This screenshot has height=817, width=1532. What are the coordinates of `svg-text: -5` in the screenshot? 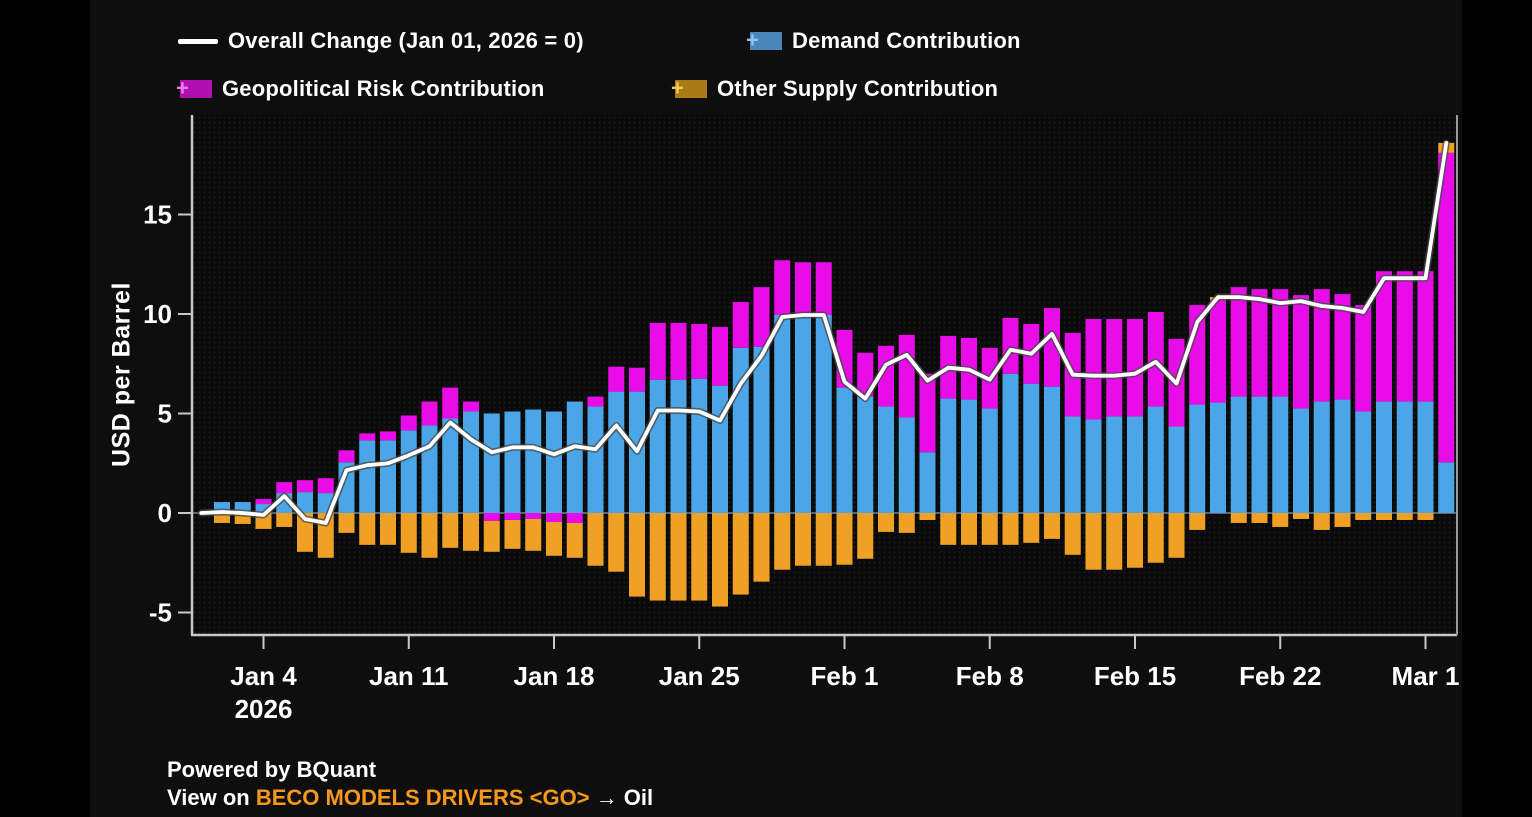 It's located at (160, 613).